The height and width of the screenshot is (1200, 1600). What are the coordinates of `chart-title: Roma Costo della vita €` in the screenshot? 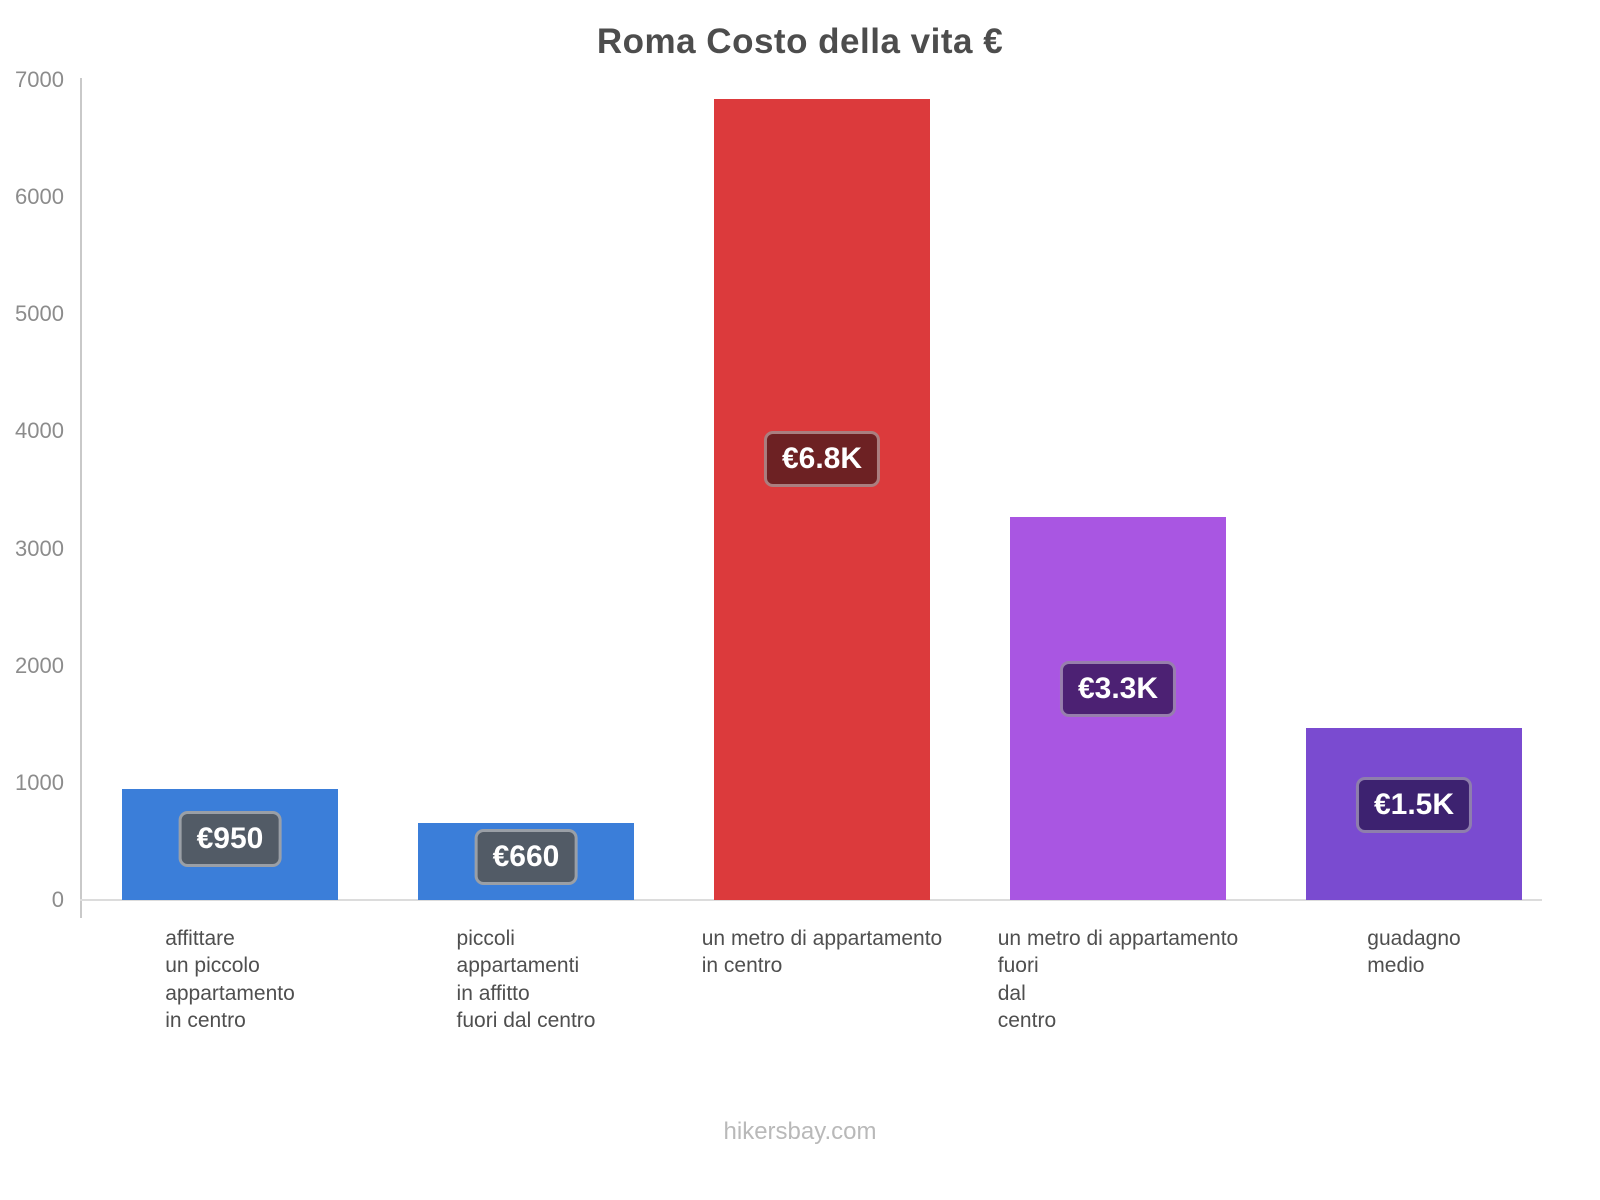 It's located at (800, 41).